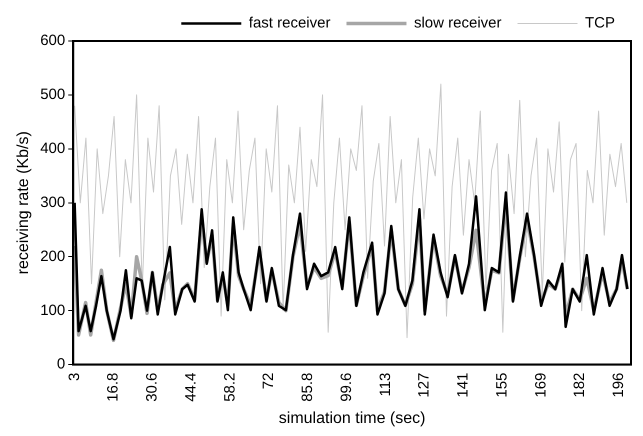 The image size is (643, 436). I want to click on x-tick-label: 85.8, so click(307, 387).